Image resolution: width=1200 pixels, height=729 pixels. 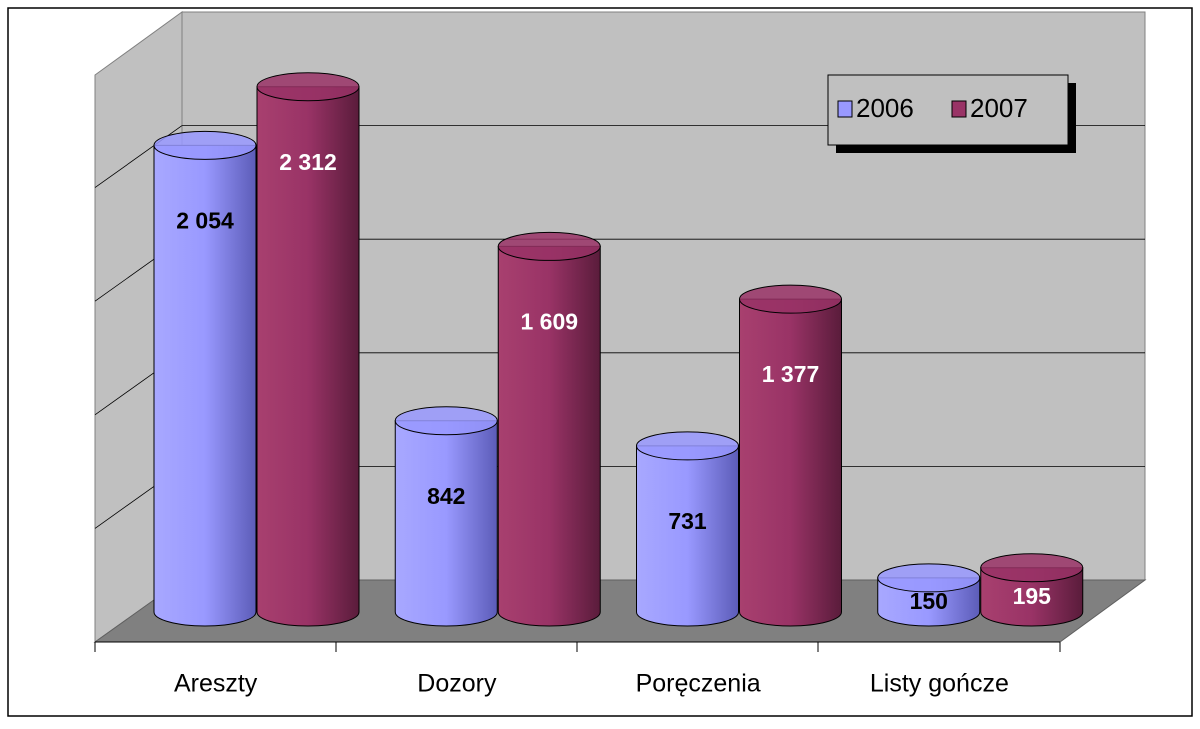 I want to click on value-label: 731, so click(x=687, y=521).